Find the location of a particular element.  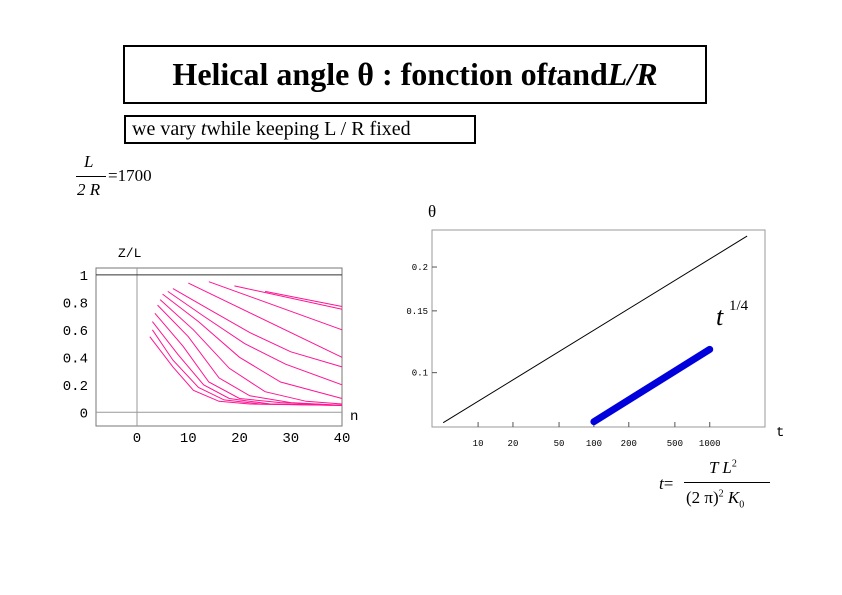

left-plot-frame is located at coordinates (219, 347).